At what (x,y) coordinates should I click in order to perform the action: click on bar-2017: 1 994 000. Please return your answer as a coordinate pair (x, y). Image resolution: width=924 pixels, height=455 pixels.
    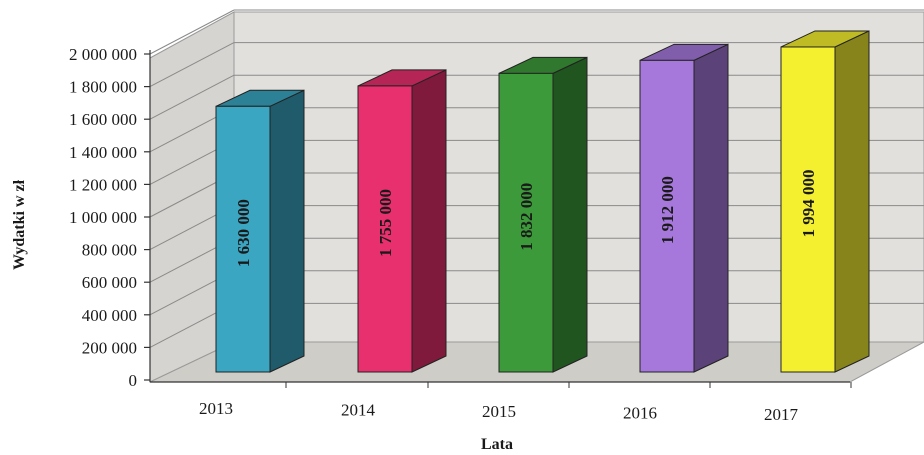
    Looking at the image, I should click on (825, 201).